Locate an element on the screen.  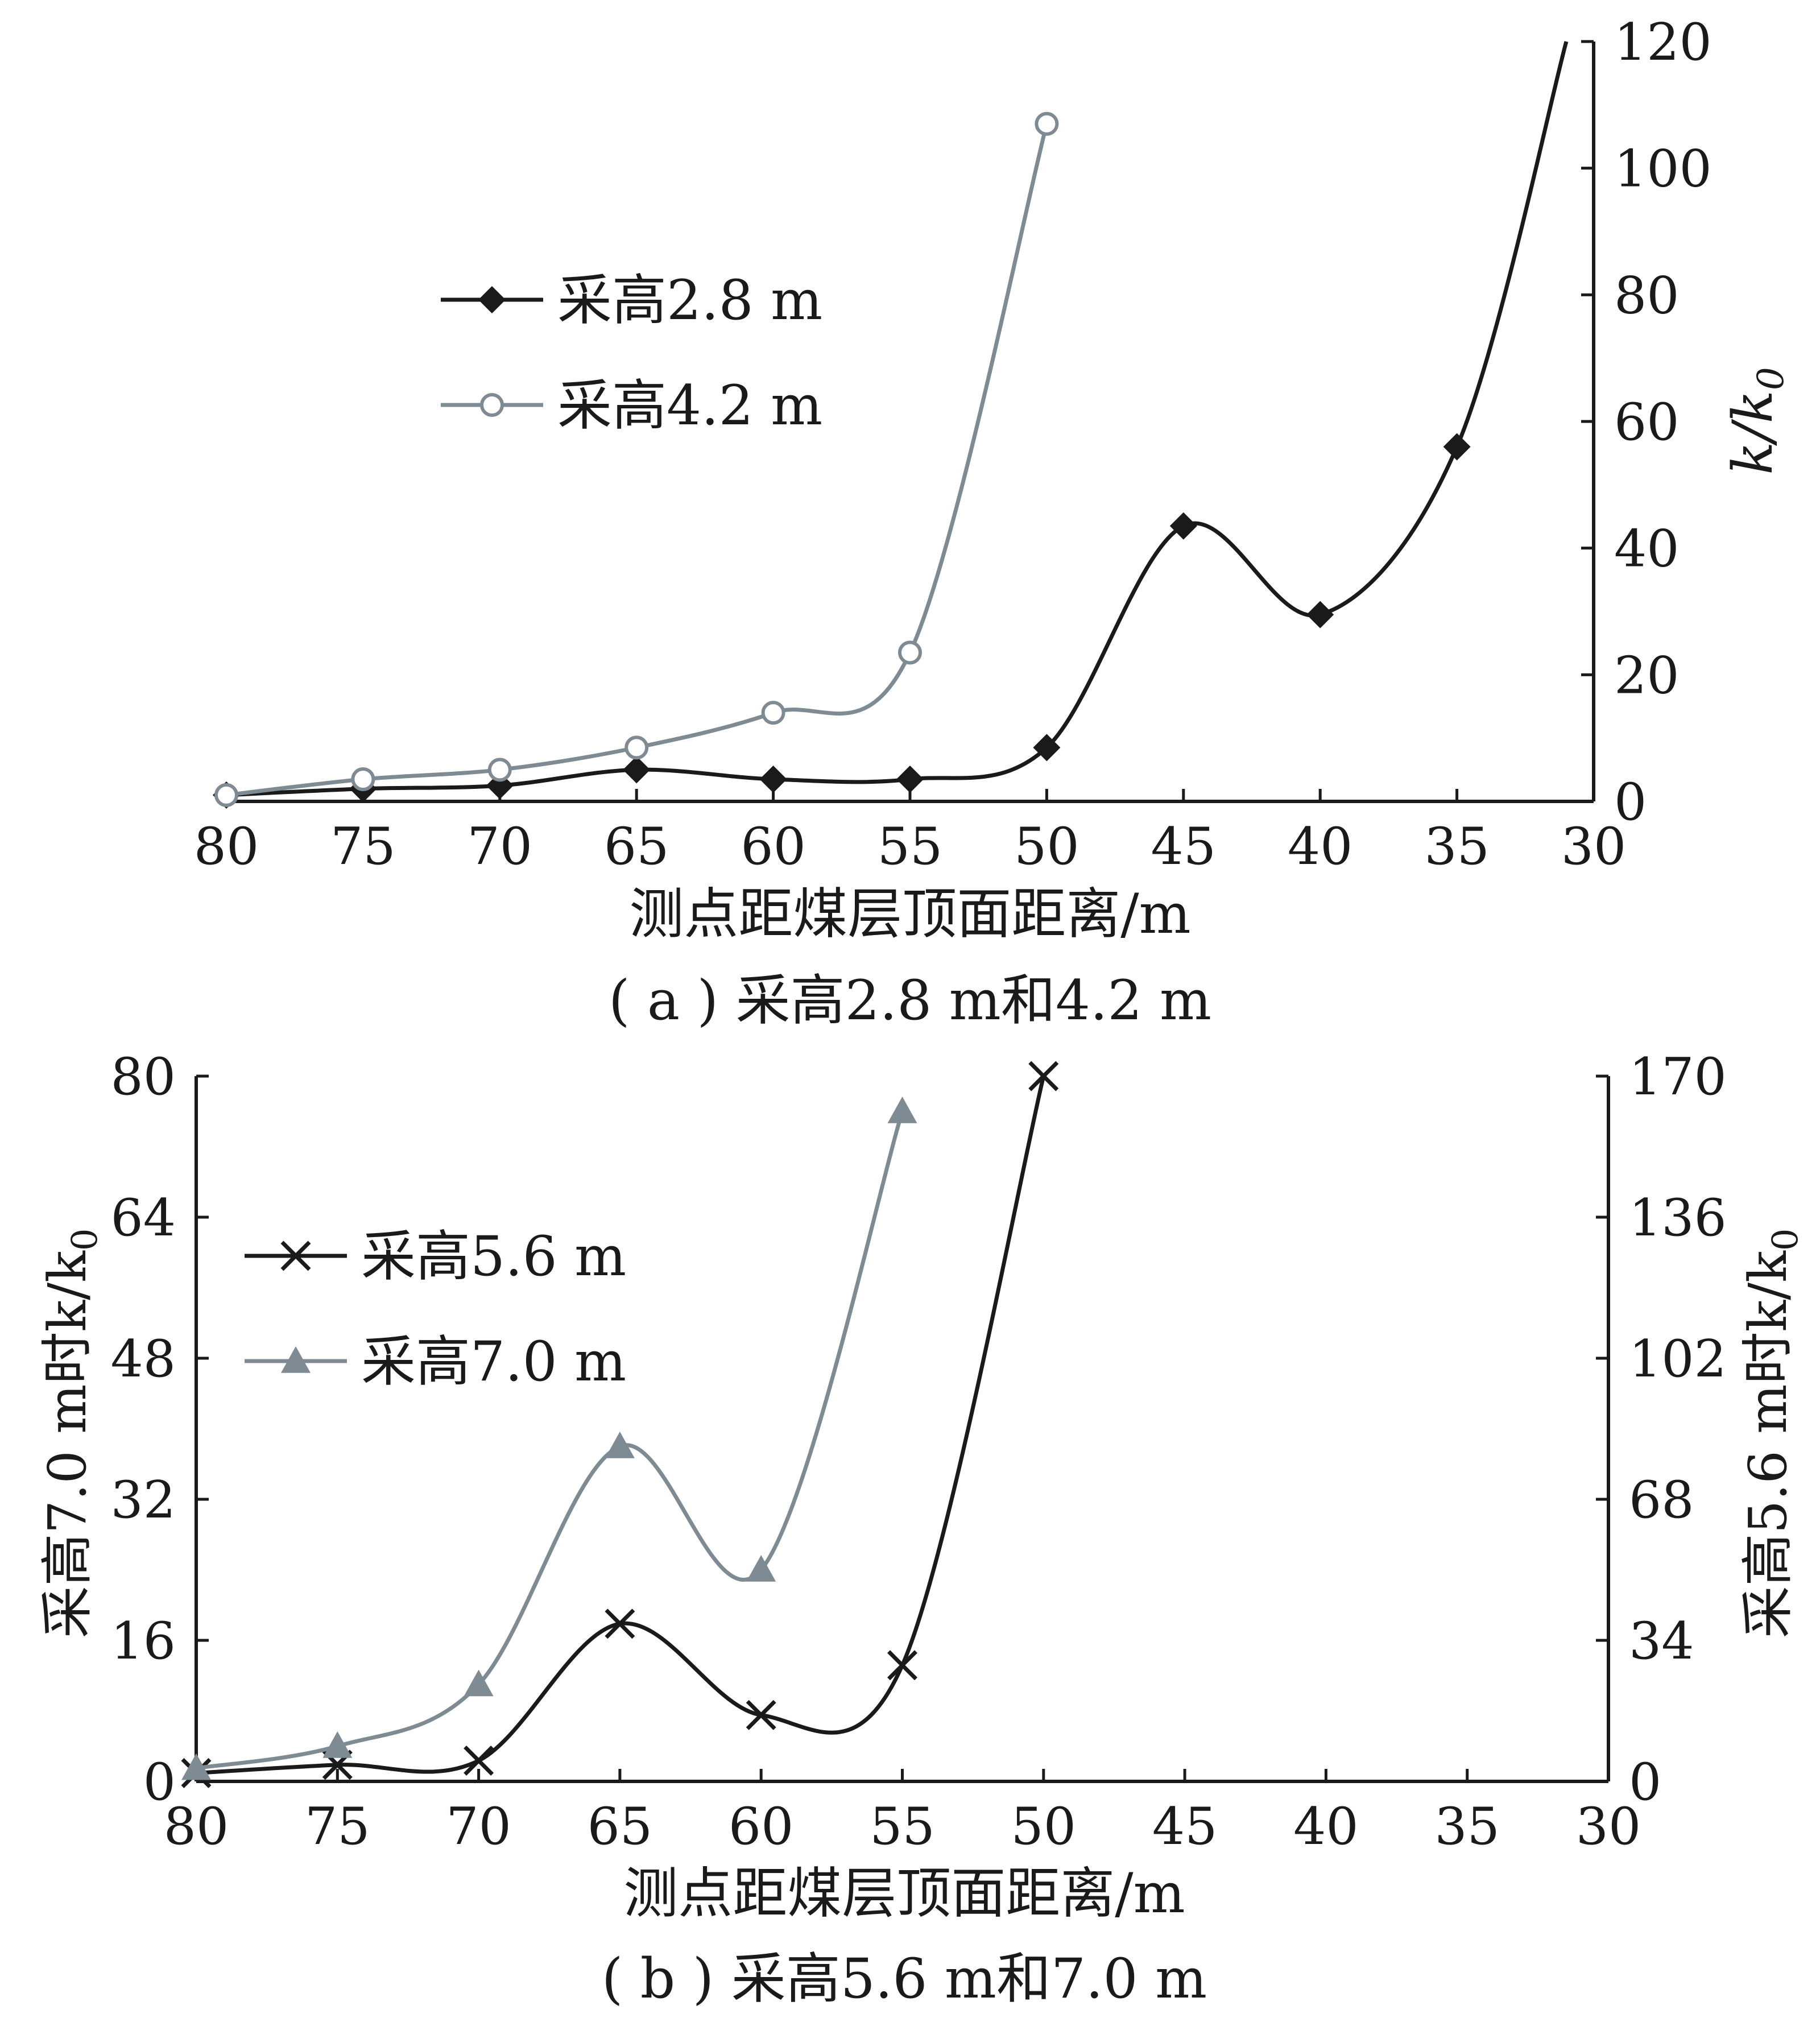
y-tick-label: 170 is located at coordinates (1678, 1077).